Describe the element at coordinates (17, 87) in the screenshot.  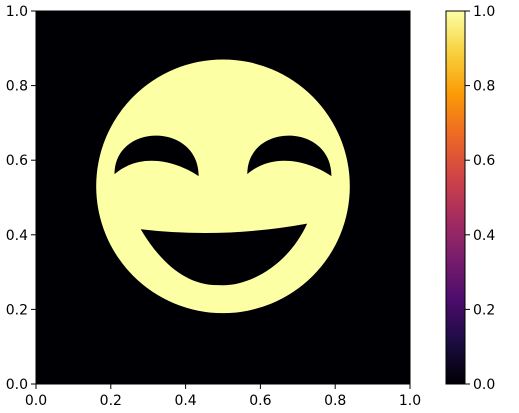
I see `y-tick-label: 0.8` at that location.